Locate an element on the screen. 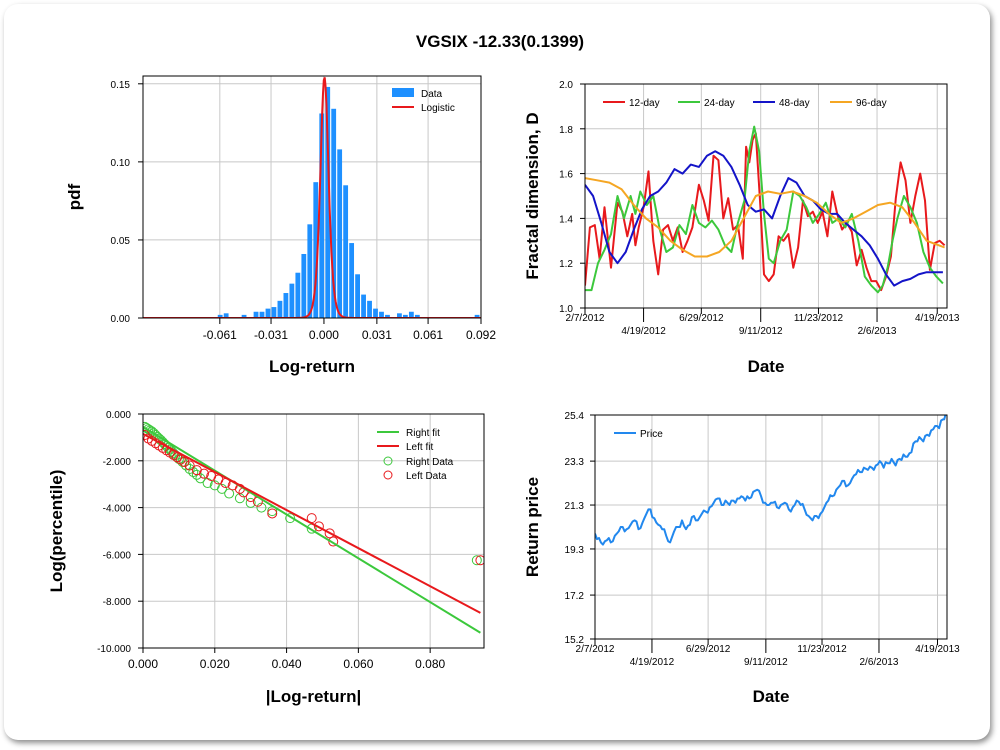  price-plot-border is located at coordinates (771, 527).